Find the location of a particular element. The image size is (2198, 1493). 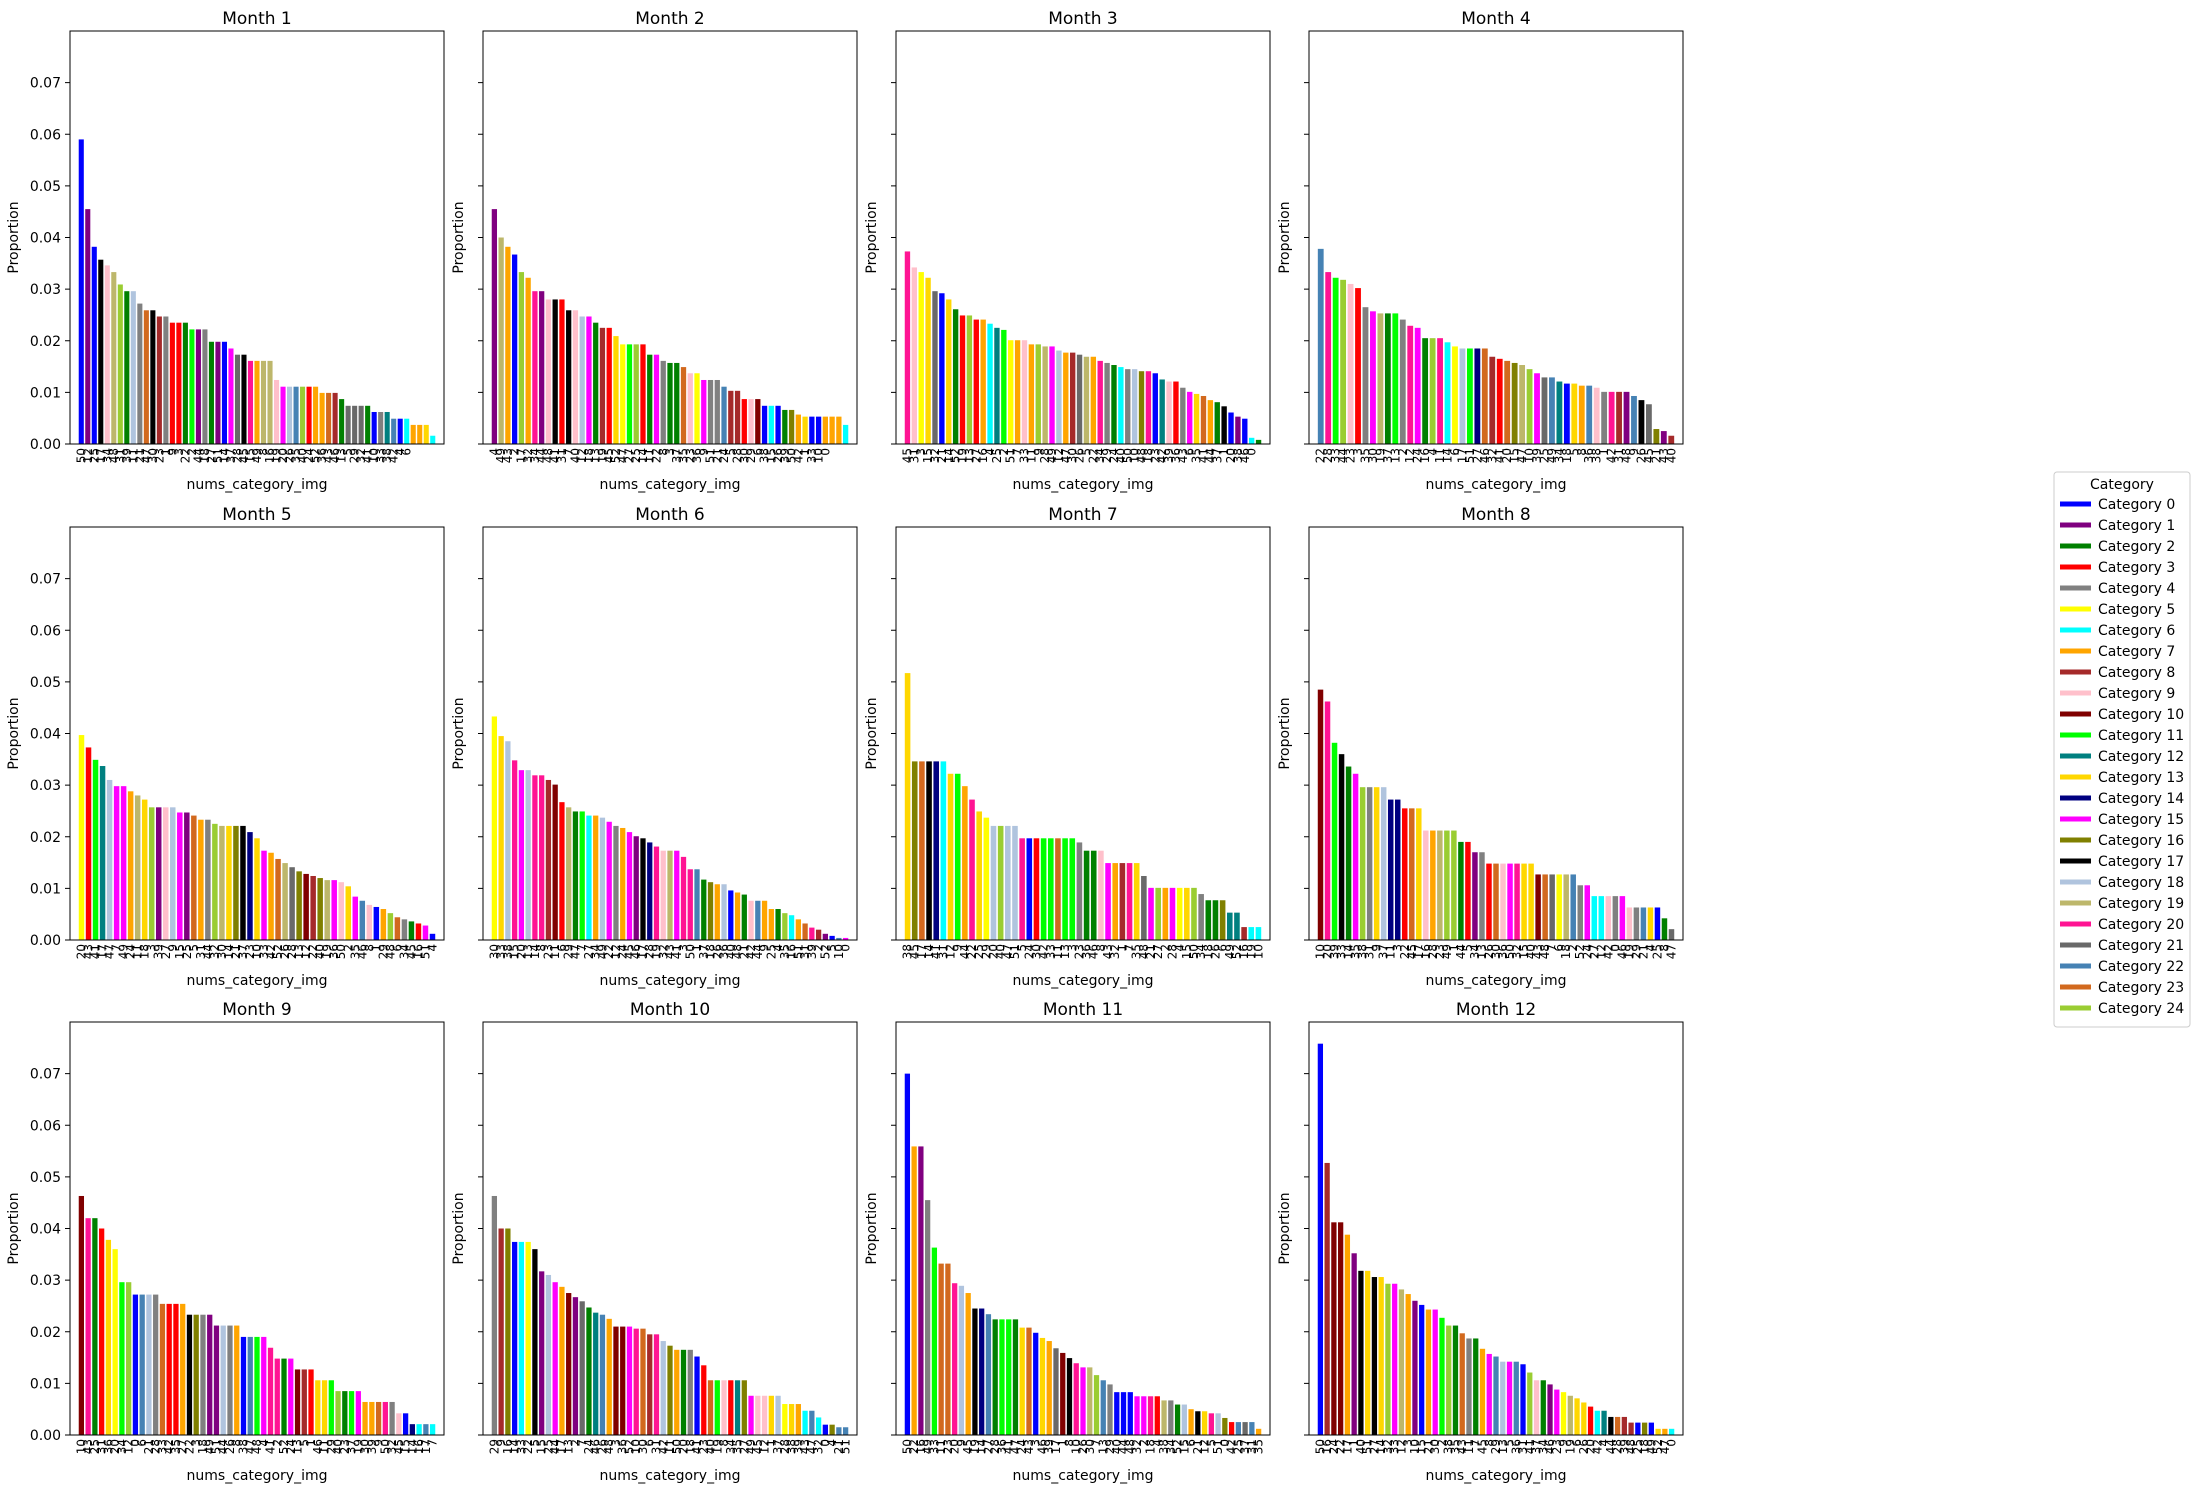

y-tick-label: 0.01 is located at coordinates (45, 1384).